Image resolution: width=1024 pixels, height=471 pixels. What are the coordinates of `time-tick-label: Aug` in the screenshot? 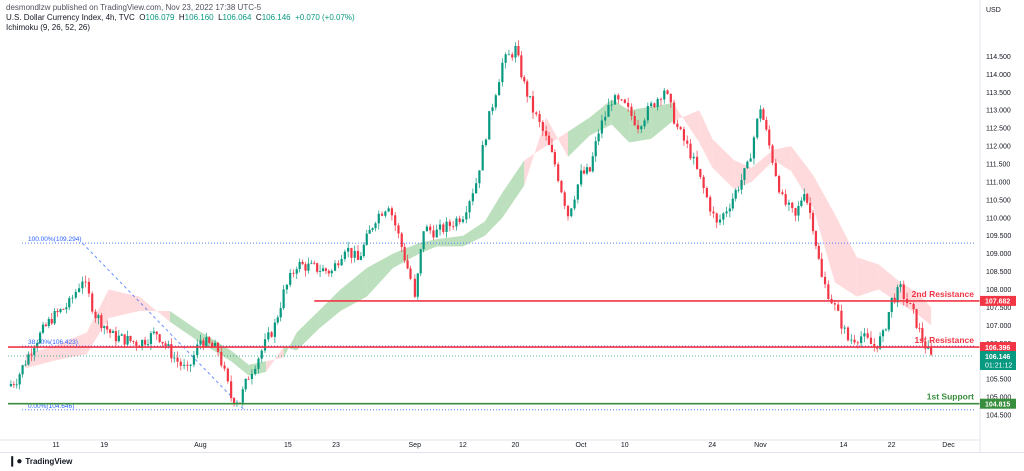 It's located at (200, 445).